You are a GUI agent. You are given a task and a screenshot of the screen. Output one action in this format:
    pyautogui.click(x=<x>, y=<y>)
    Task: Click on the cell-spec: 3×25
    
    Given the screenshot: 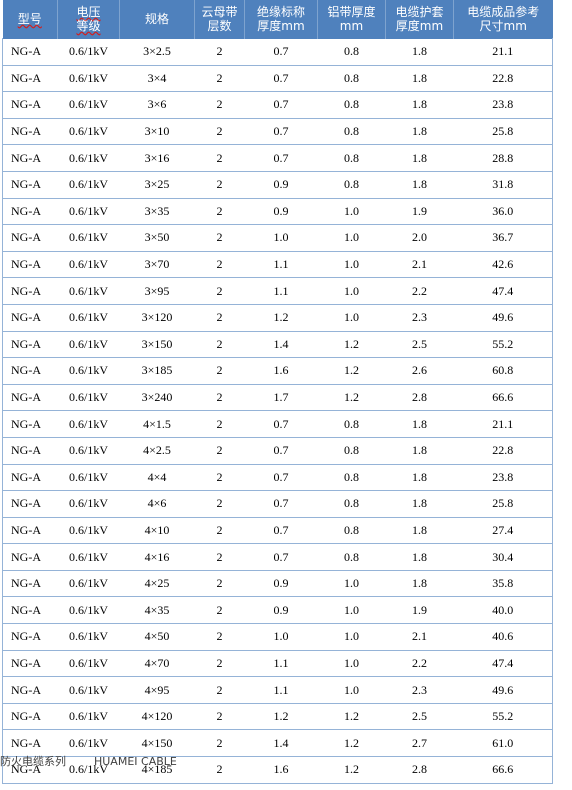 What is the action you would take?
    pyautogui.click(x=157, y=185)
    